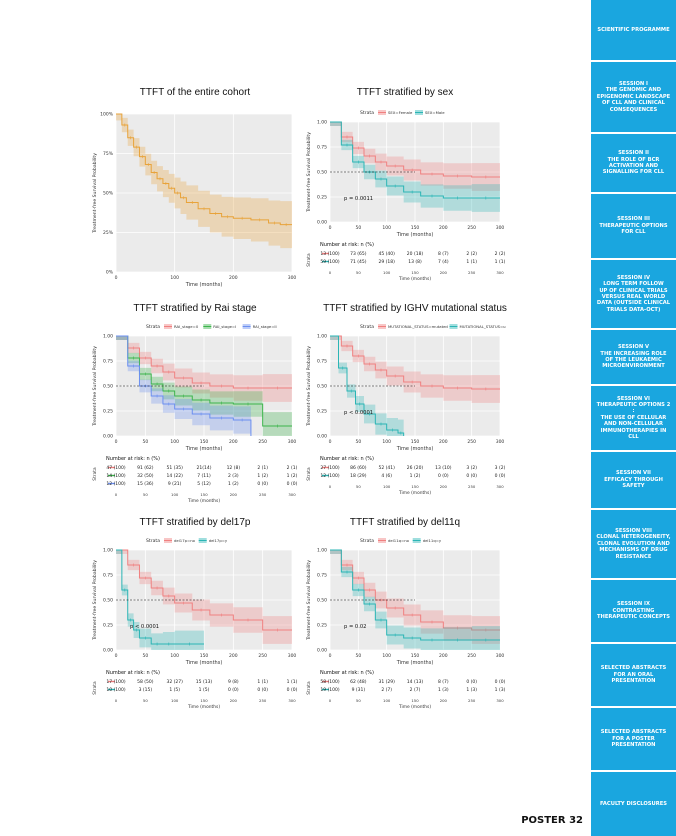  I want to click on x-tick-label: 250, so click(262, 442).